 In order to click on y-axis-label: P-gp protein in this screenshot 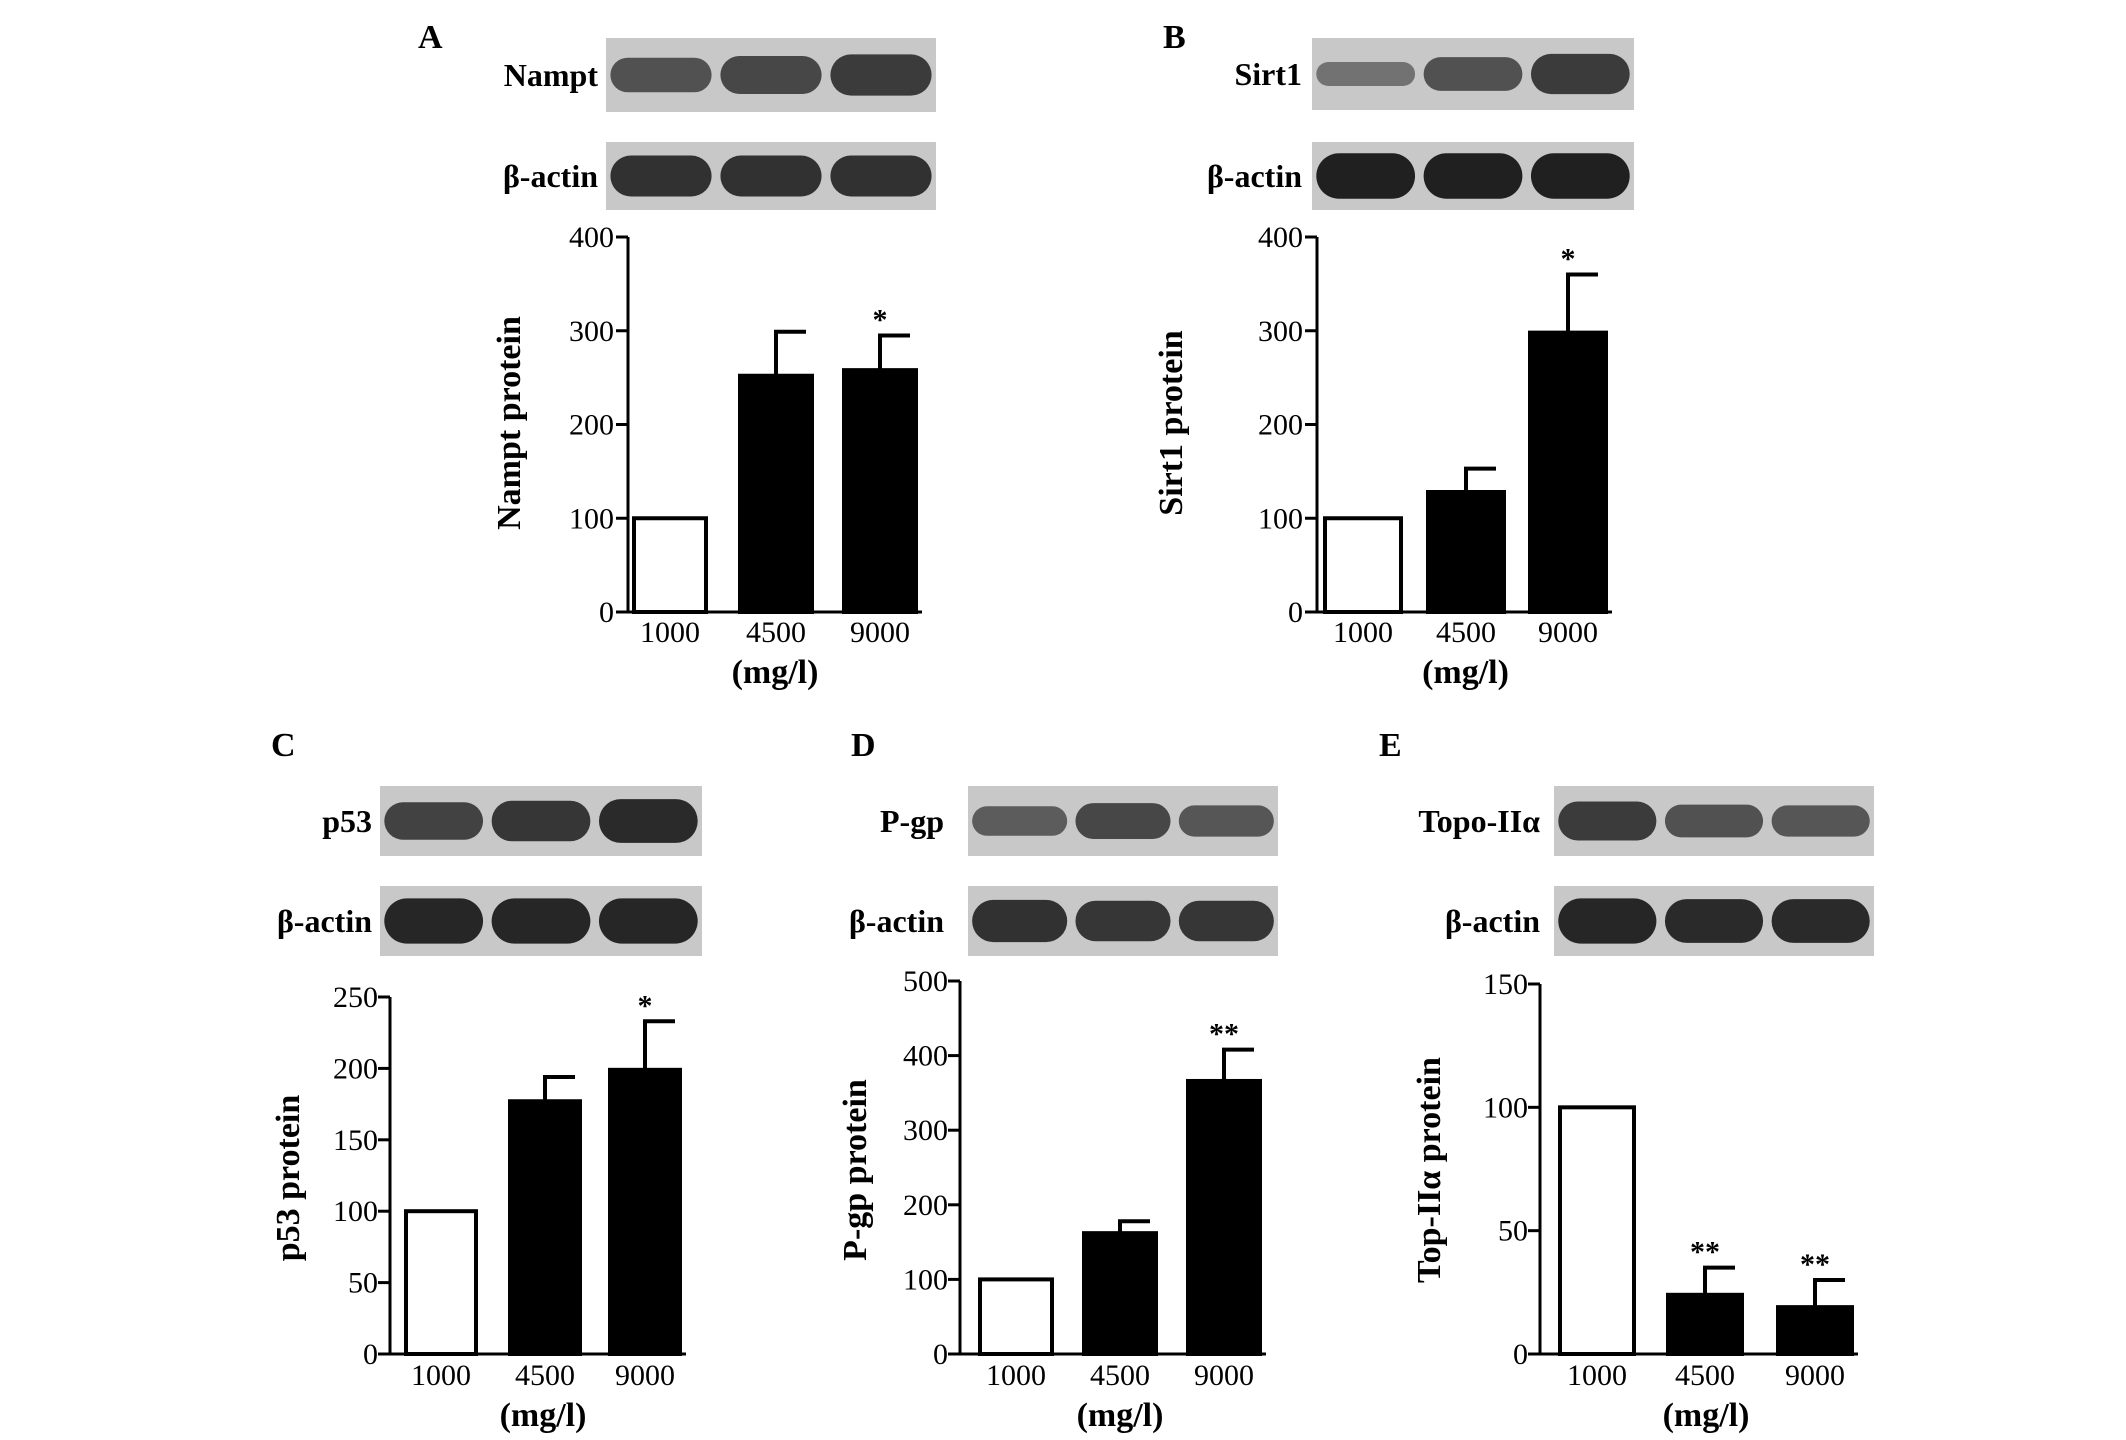, I will do `click(855, 1170)`.